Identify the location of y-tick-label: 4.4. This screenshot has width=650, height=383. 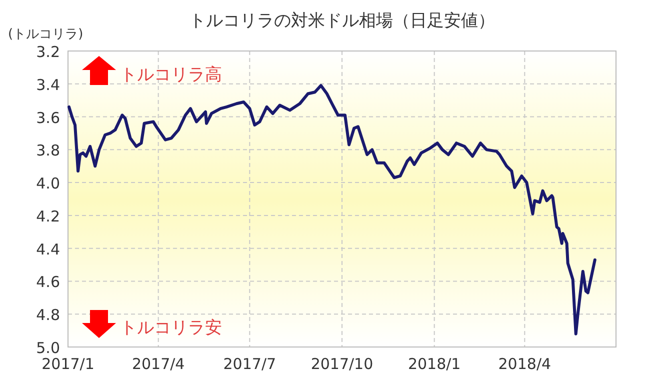
(48, 249).